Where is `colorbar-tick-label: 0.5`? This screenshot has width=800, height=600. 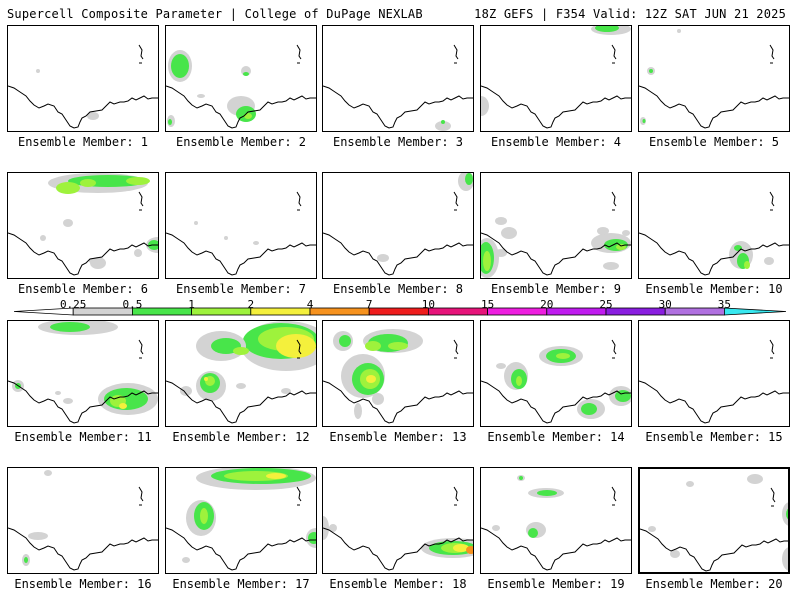
colorbar-tick-label: 0.5 is located at coordinates (132, 304).